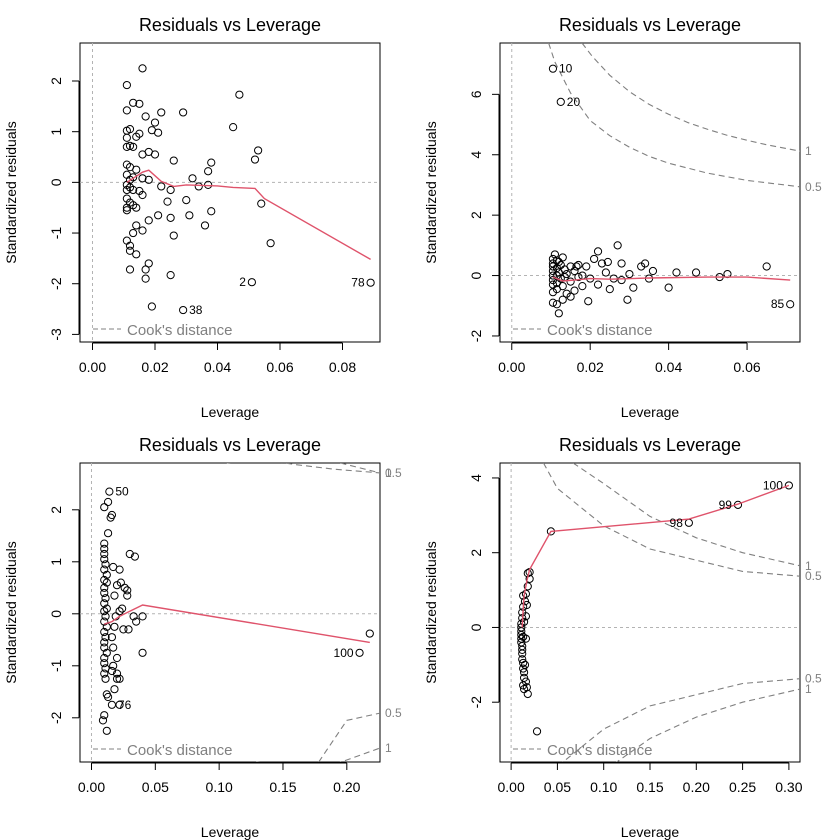 The width and height of the screenshot is (840, 840). Describe the element at coordinates (726, 505) in the screenshot. I see `point-id-label: 99` at that location.